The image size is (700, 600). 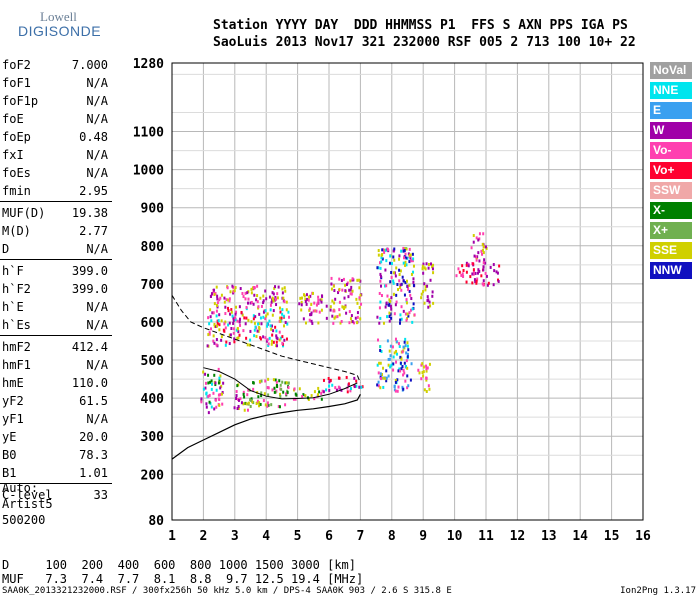 What do you see at coordinates (93, 473) in the screenshot?
I see `param-value: 1.01` at bounding box center [93, 473].